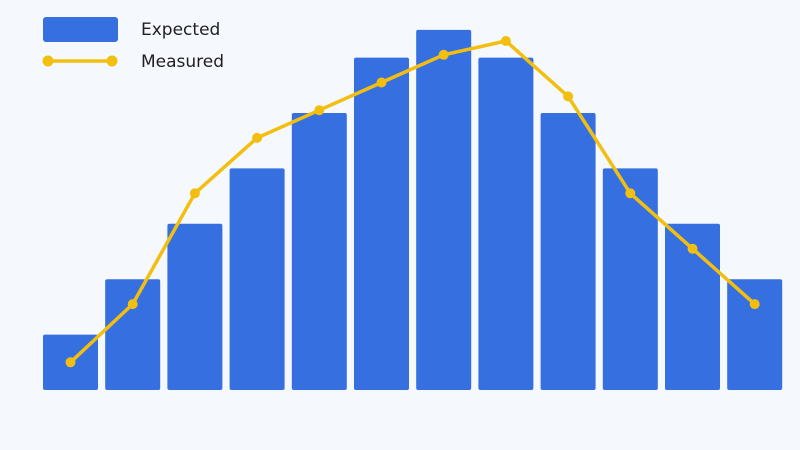  I want to click on legend-measured-label: Measured, so click(182, 62).